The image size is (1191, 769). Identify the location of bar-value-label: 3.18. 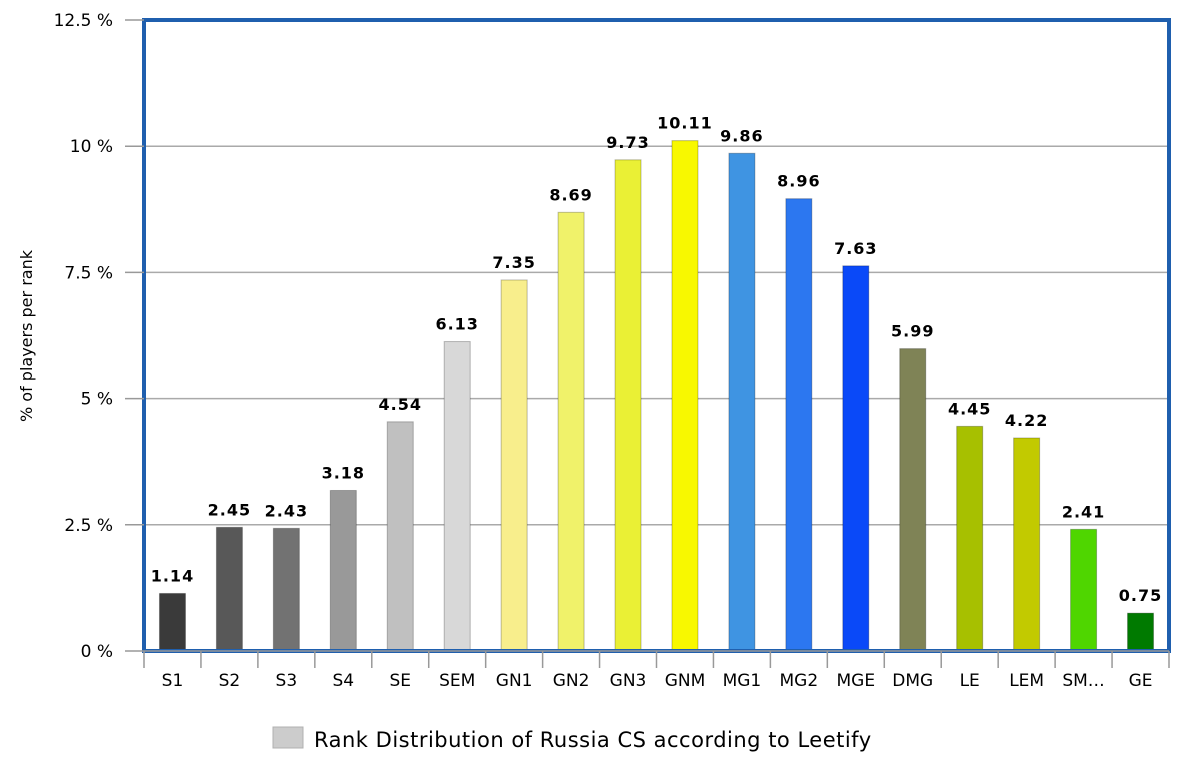
(343, 472).